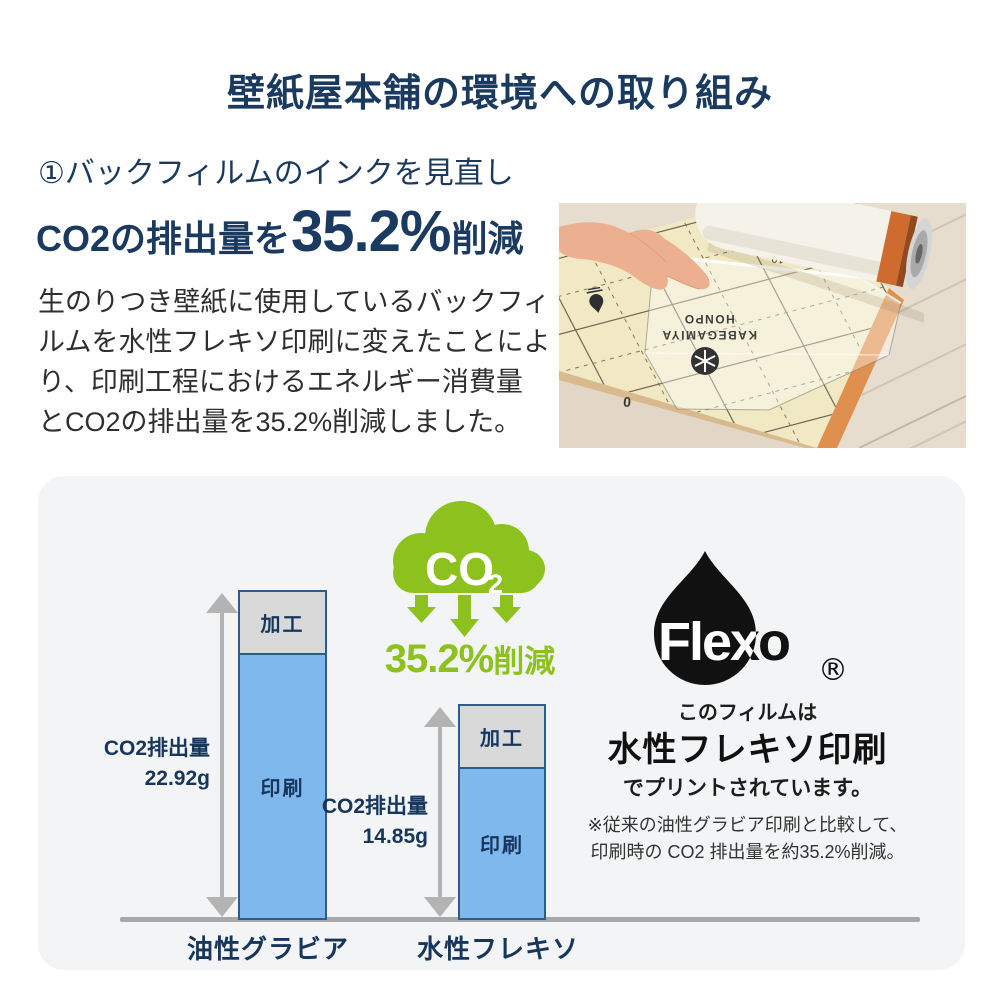 This screenshot has height=1000, width=1000. I want to click on hand, so click(634, 256).